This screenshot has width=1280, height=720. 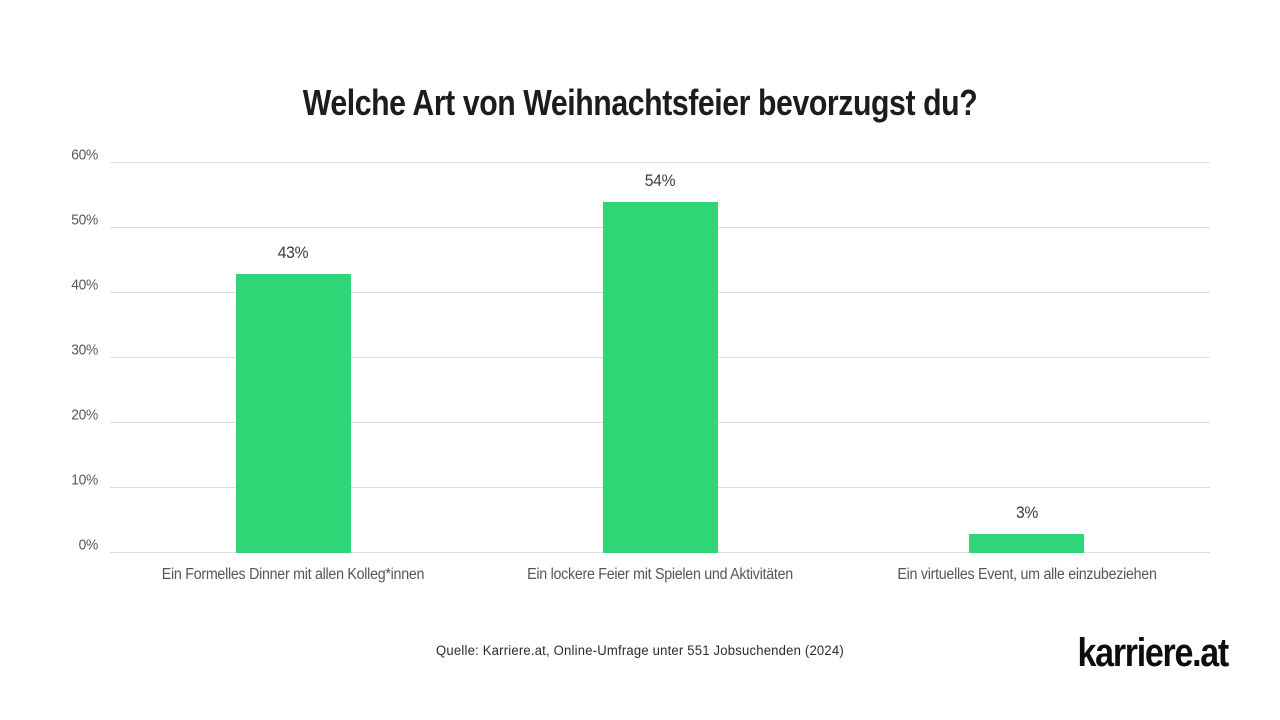 I want to click on y-axis-tick-label: 60%, so click(x=84, y=155).